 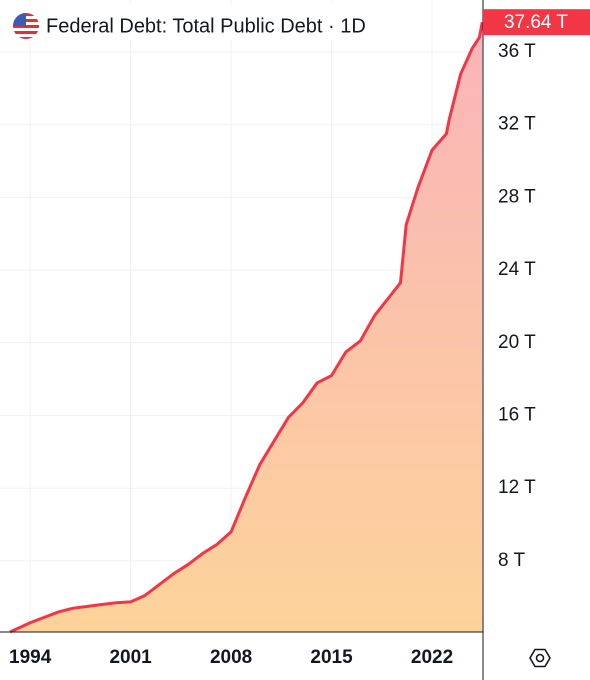 I want to click on x-tick-label: 2022, so click(x=432, y=657).